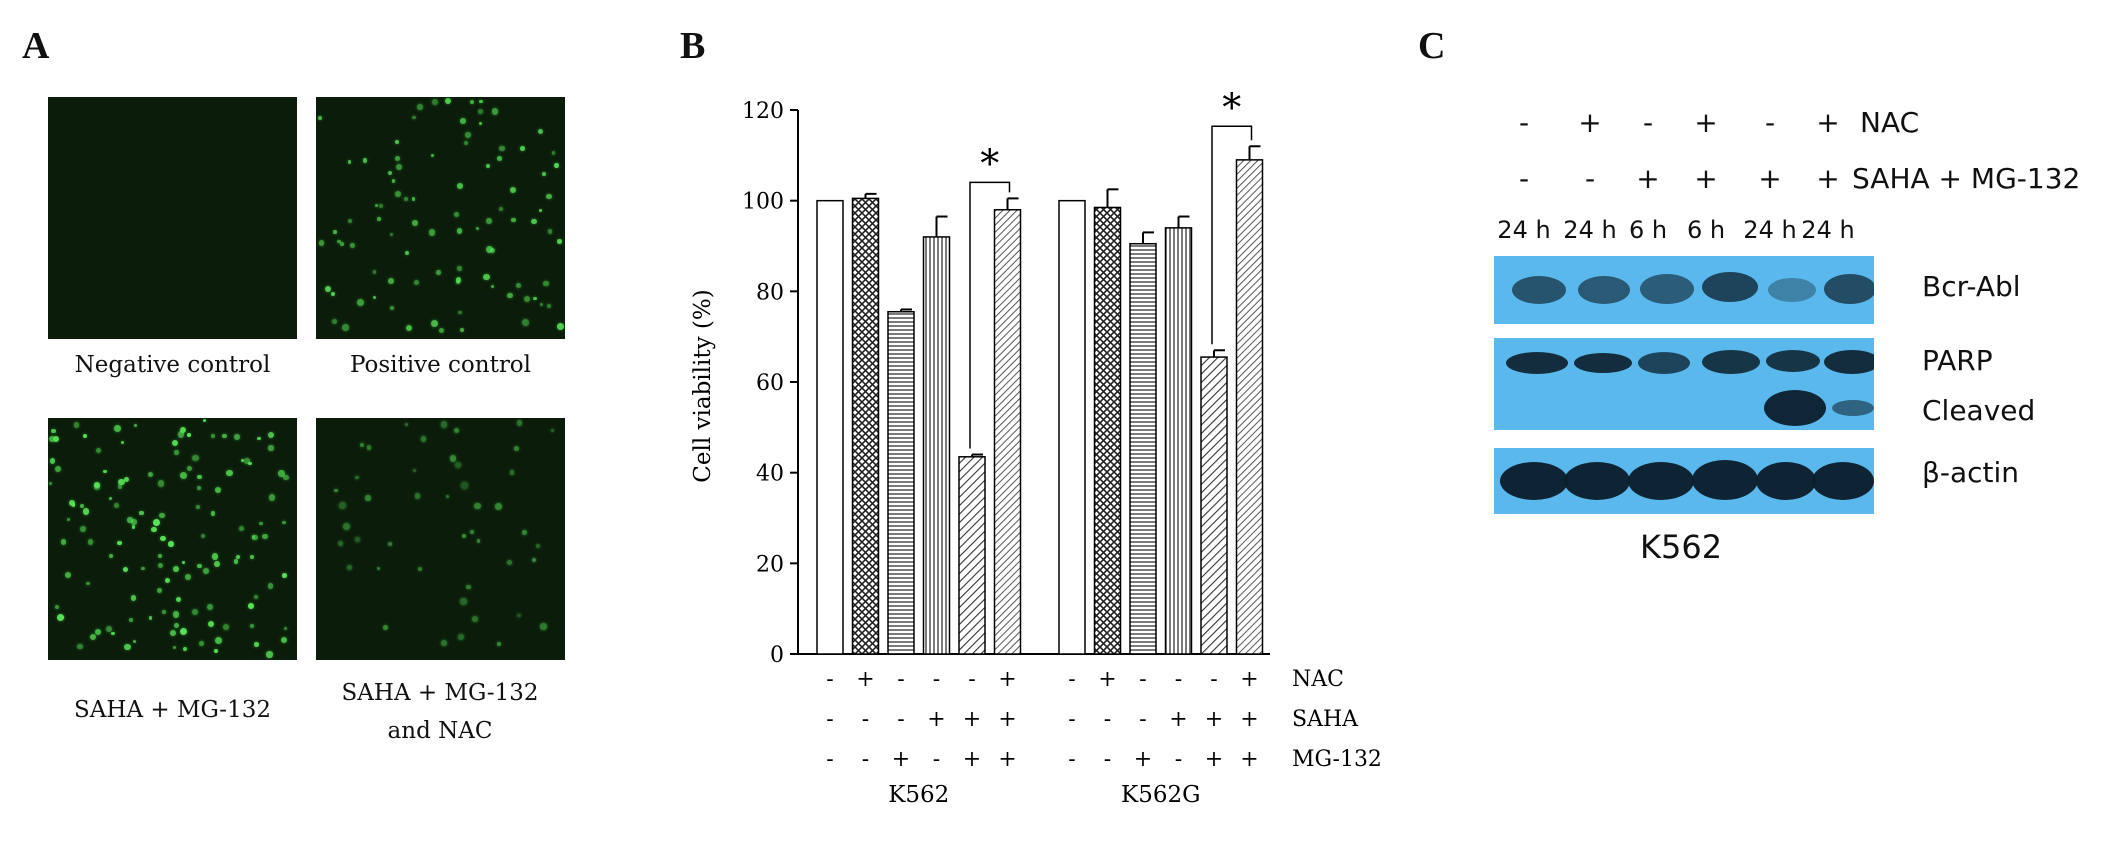 The height and width of the screenshot is (841, 2126). What do you see at coordinates (1007, 679) in the screenshot?
I see `treatment-sign-NAC-K562-6: +` at bounding box center [1007, 679].